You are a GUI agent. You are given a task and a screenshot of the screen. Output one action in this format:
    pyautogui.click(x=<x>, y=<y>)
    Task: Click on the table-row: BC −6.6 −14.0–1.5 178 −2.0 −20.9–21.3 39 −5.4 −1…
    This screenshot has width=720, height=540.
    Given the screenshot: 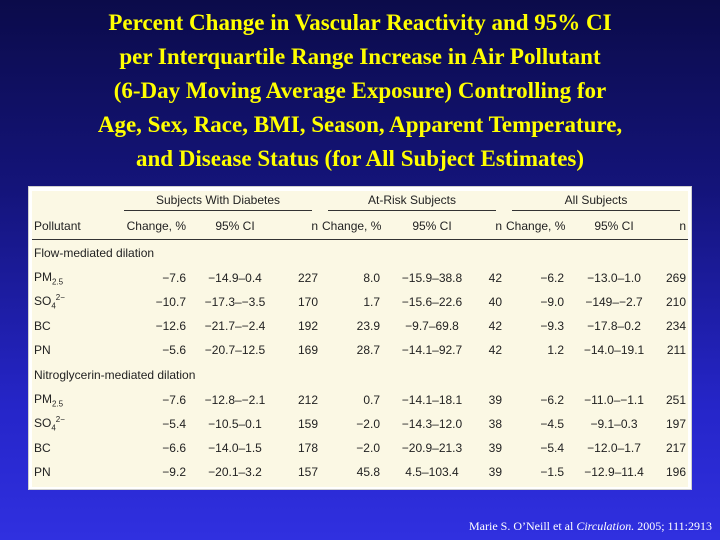 What is the action you would take?
    pyautogui.click(x=360, y=448)
    